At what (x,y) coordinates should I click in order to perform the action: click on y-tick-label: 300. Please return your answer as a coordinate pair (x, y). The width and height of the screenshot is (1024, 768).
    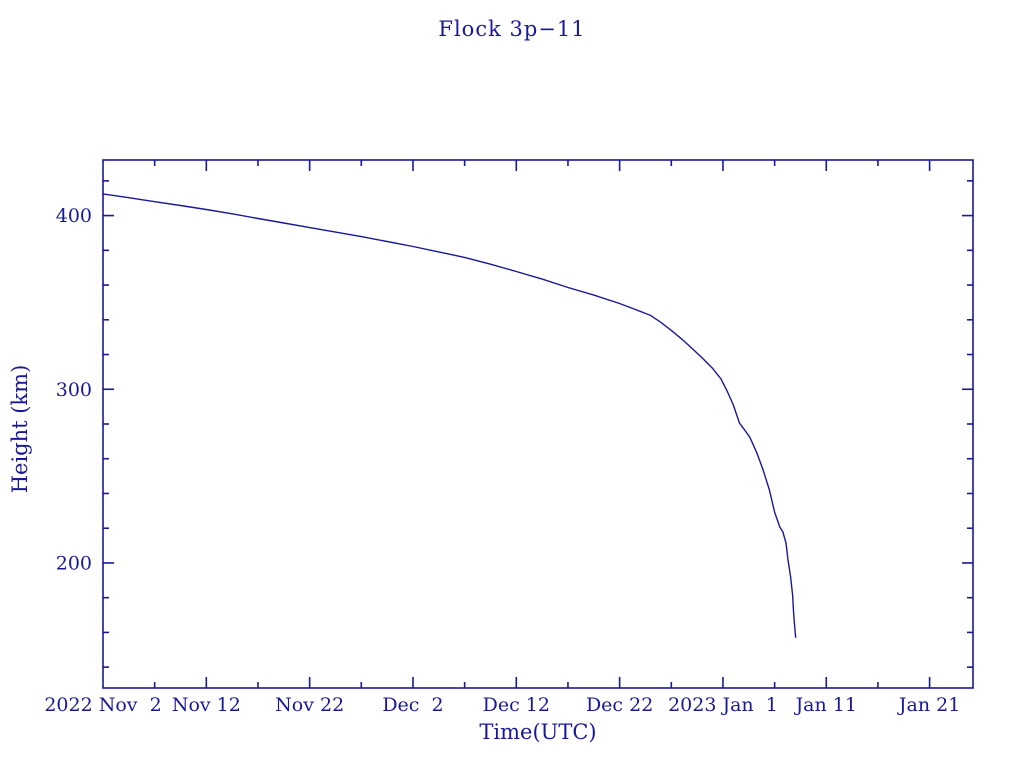
    Looking at the image, I should click on (74, 390).